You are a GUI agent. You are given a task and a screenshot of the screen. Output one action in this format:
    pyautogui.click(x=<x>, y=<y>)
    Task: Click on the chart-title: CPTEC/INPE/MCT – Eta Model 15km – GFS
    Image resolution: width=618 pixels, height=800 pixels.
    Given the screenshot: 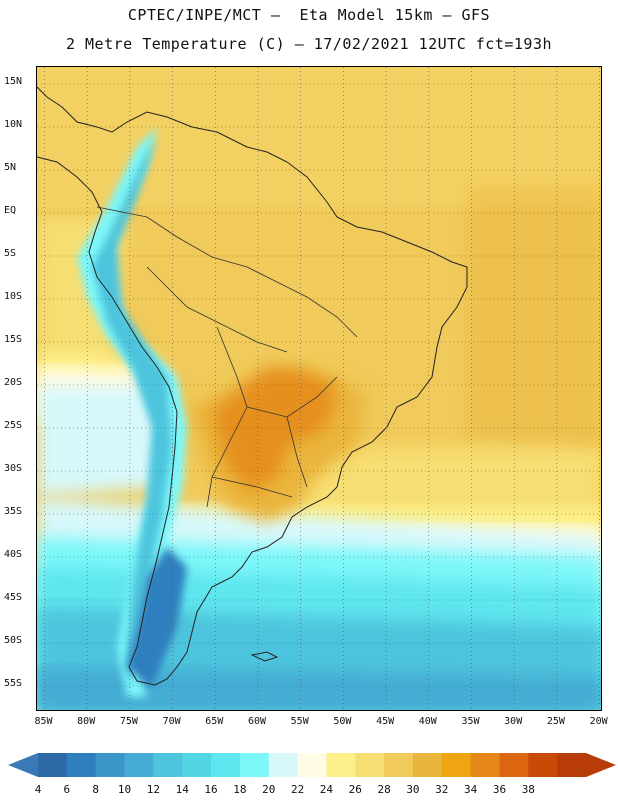 What is the action you would take?
    pyautogui.click(x=309, y=15)
    